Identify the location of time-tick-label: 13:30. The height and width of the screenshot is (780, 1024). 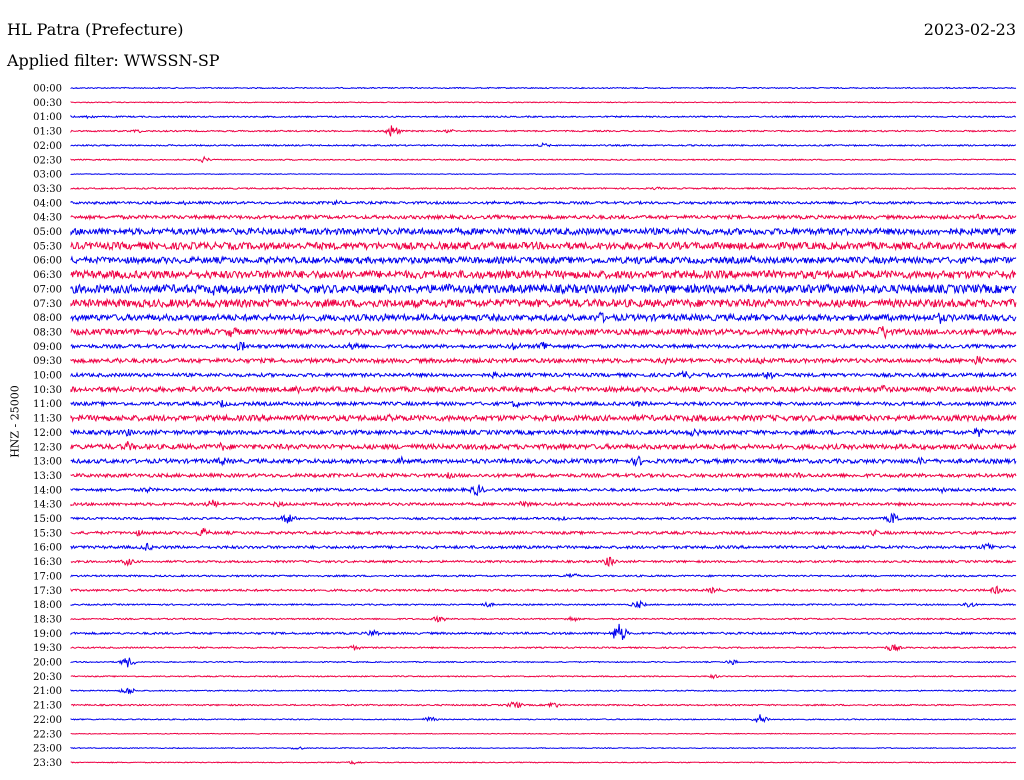
(47, 476).